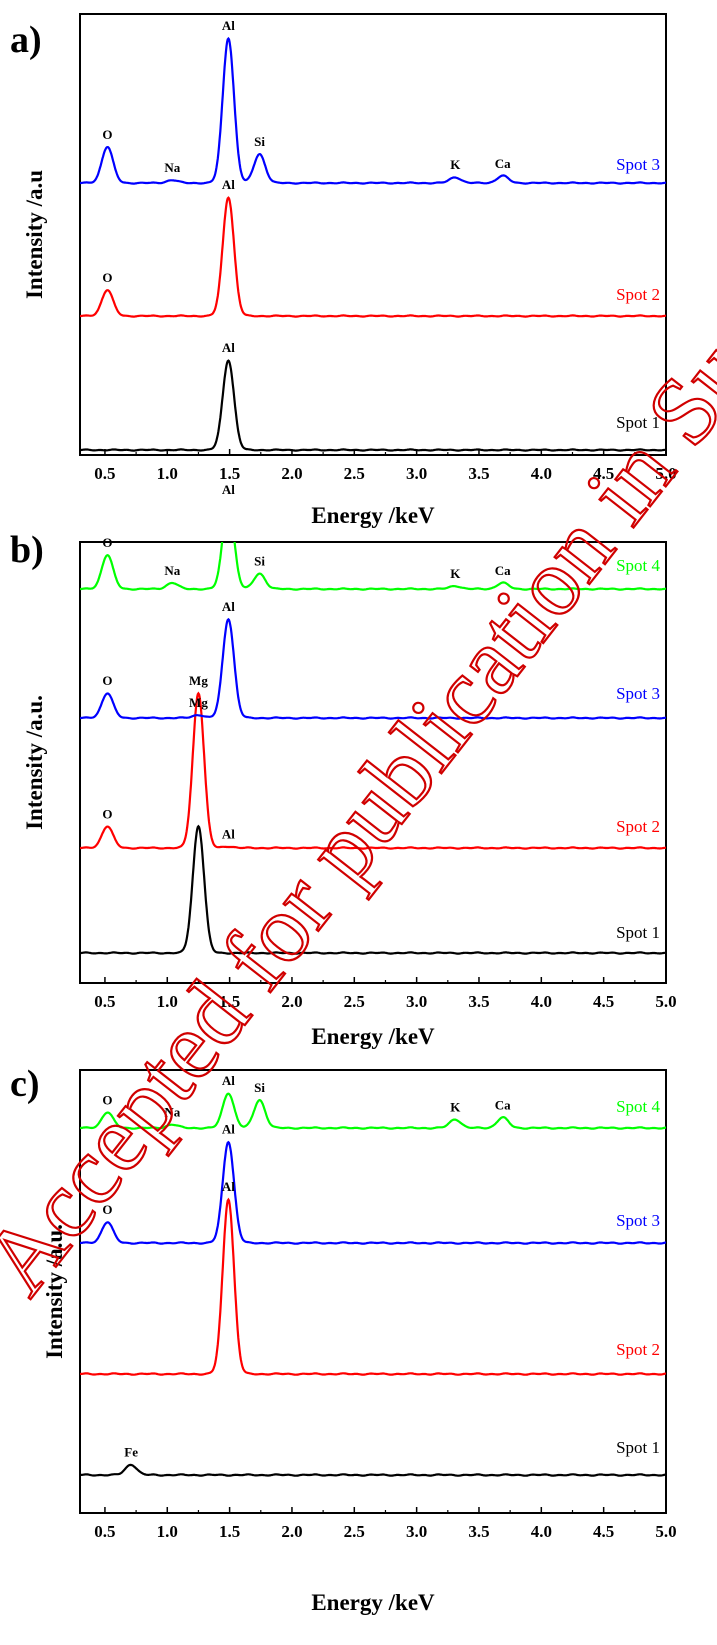 The width and height of the screenshot is (717, 1645). What do you see at coordinates (34, 234) in the screenshot?
I see `y-axis-label: Intensity /a.u` at bounding box center [34, 234].